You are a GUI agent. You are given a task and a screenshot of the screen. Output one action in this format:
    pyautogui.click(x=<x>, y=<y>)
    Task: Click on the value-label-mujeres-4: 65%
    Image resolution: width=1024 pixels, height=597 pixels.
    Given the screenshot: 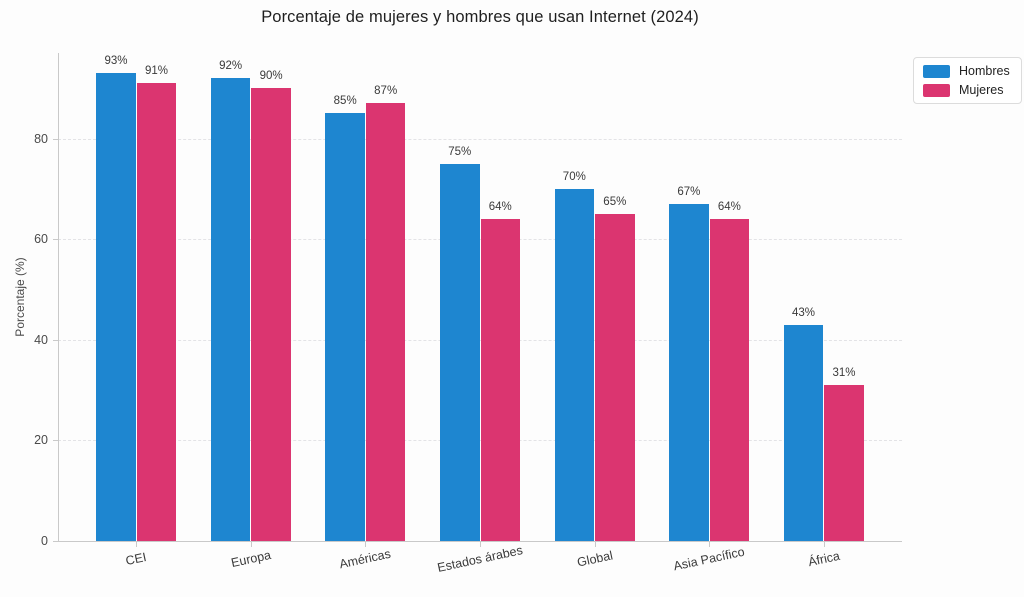 What is the action you would take?
    pyautogui.click(x=615, y=201)
    